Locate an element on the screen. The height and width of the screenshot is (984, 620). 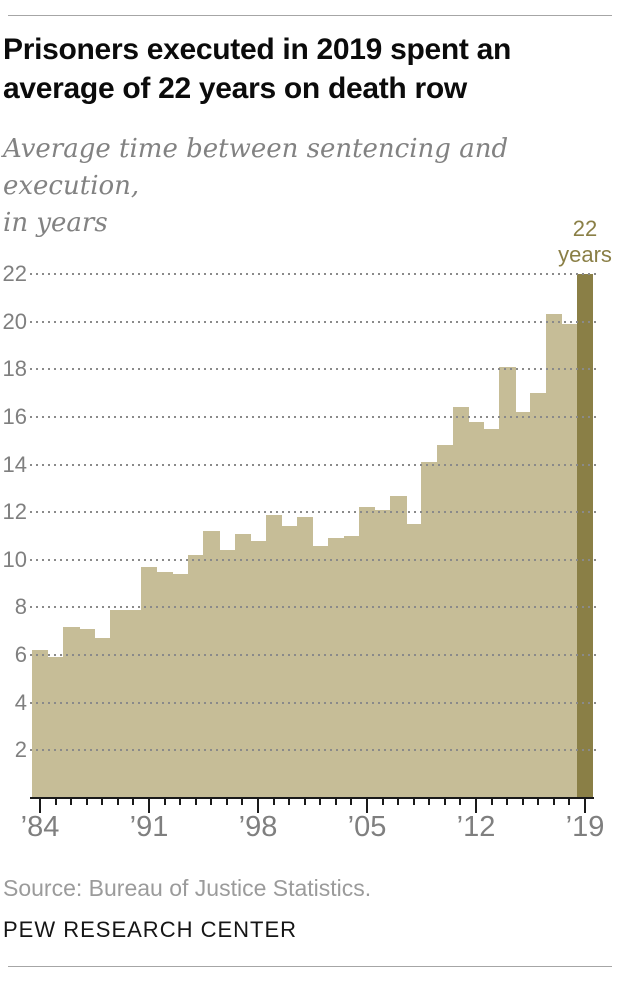
bar-2001 is located at coordinates (305, 657).